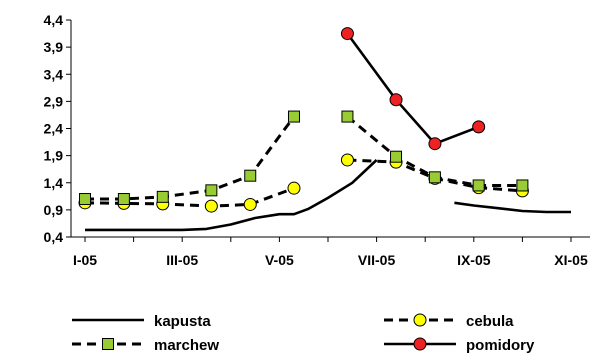 The width and height of the screenshot is (595, 356). Describe the element at coordinates (330, 252) in the screenshot. I see `x-axis: I-05 III-05 V-05 VII-05 IX-05 XI-05` at that location.